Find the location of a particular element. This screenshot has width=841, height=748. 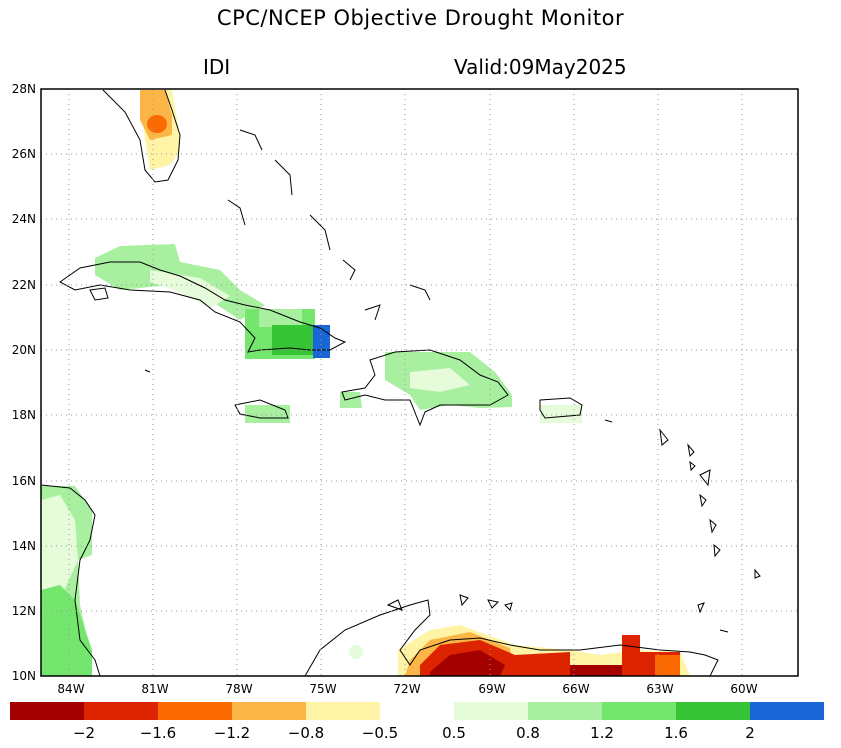

colorbar-label: 0.5 is located at coordinates (454, 733).